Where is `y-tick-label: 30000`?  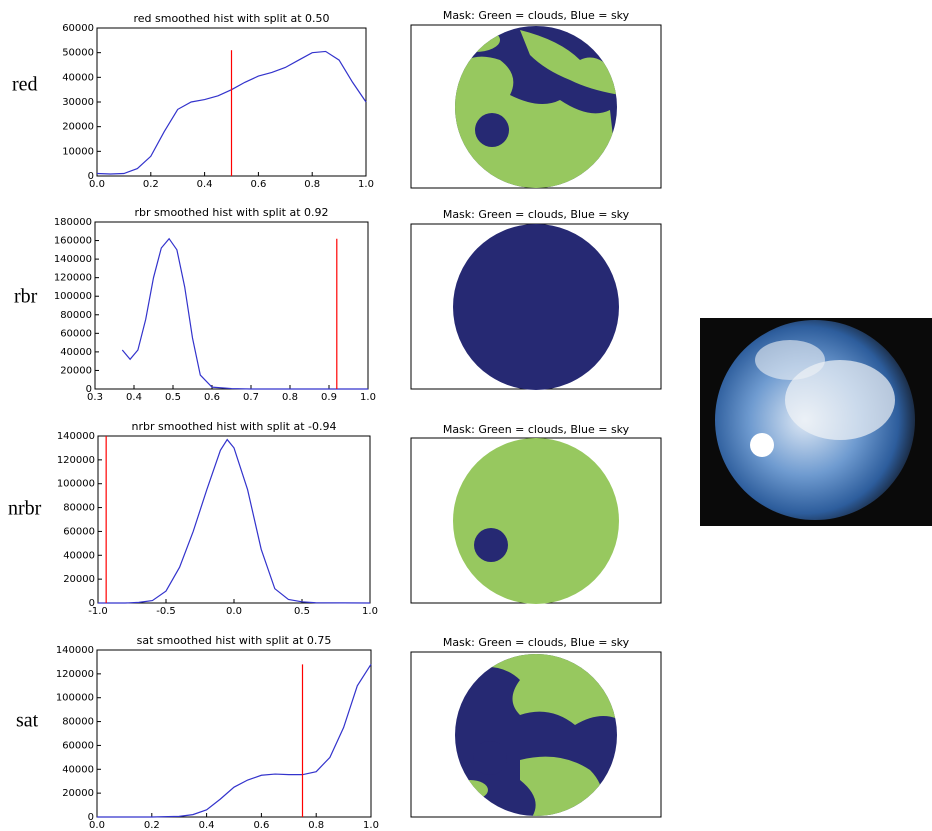 y-tick-label: 30000 is located at coordinates (78, 102).